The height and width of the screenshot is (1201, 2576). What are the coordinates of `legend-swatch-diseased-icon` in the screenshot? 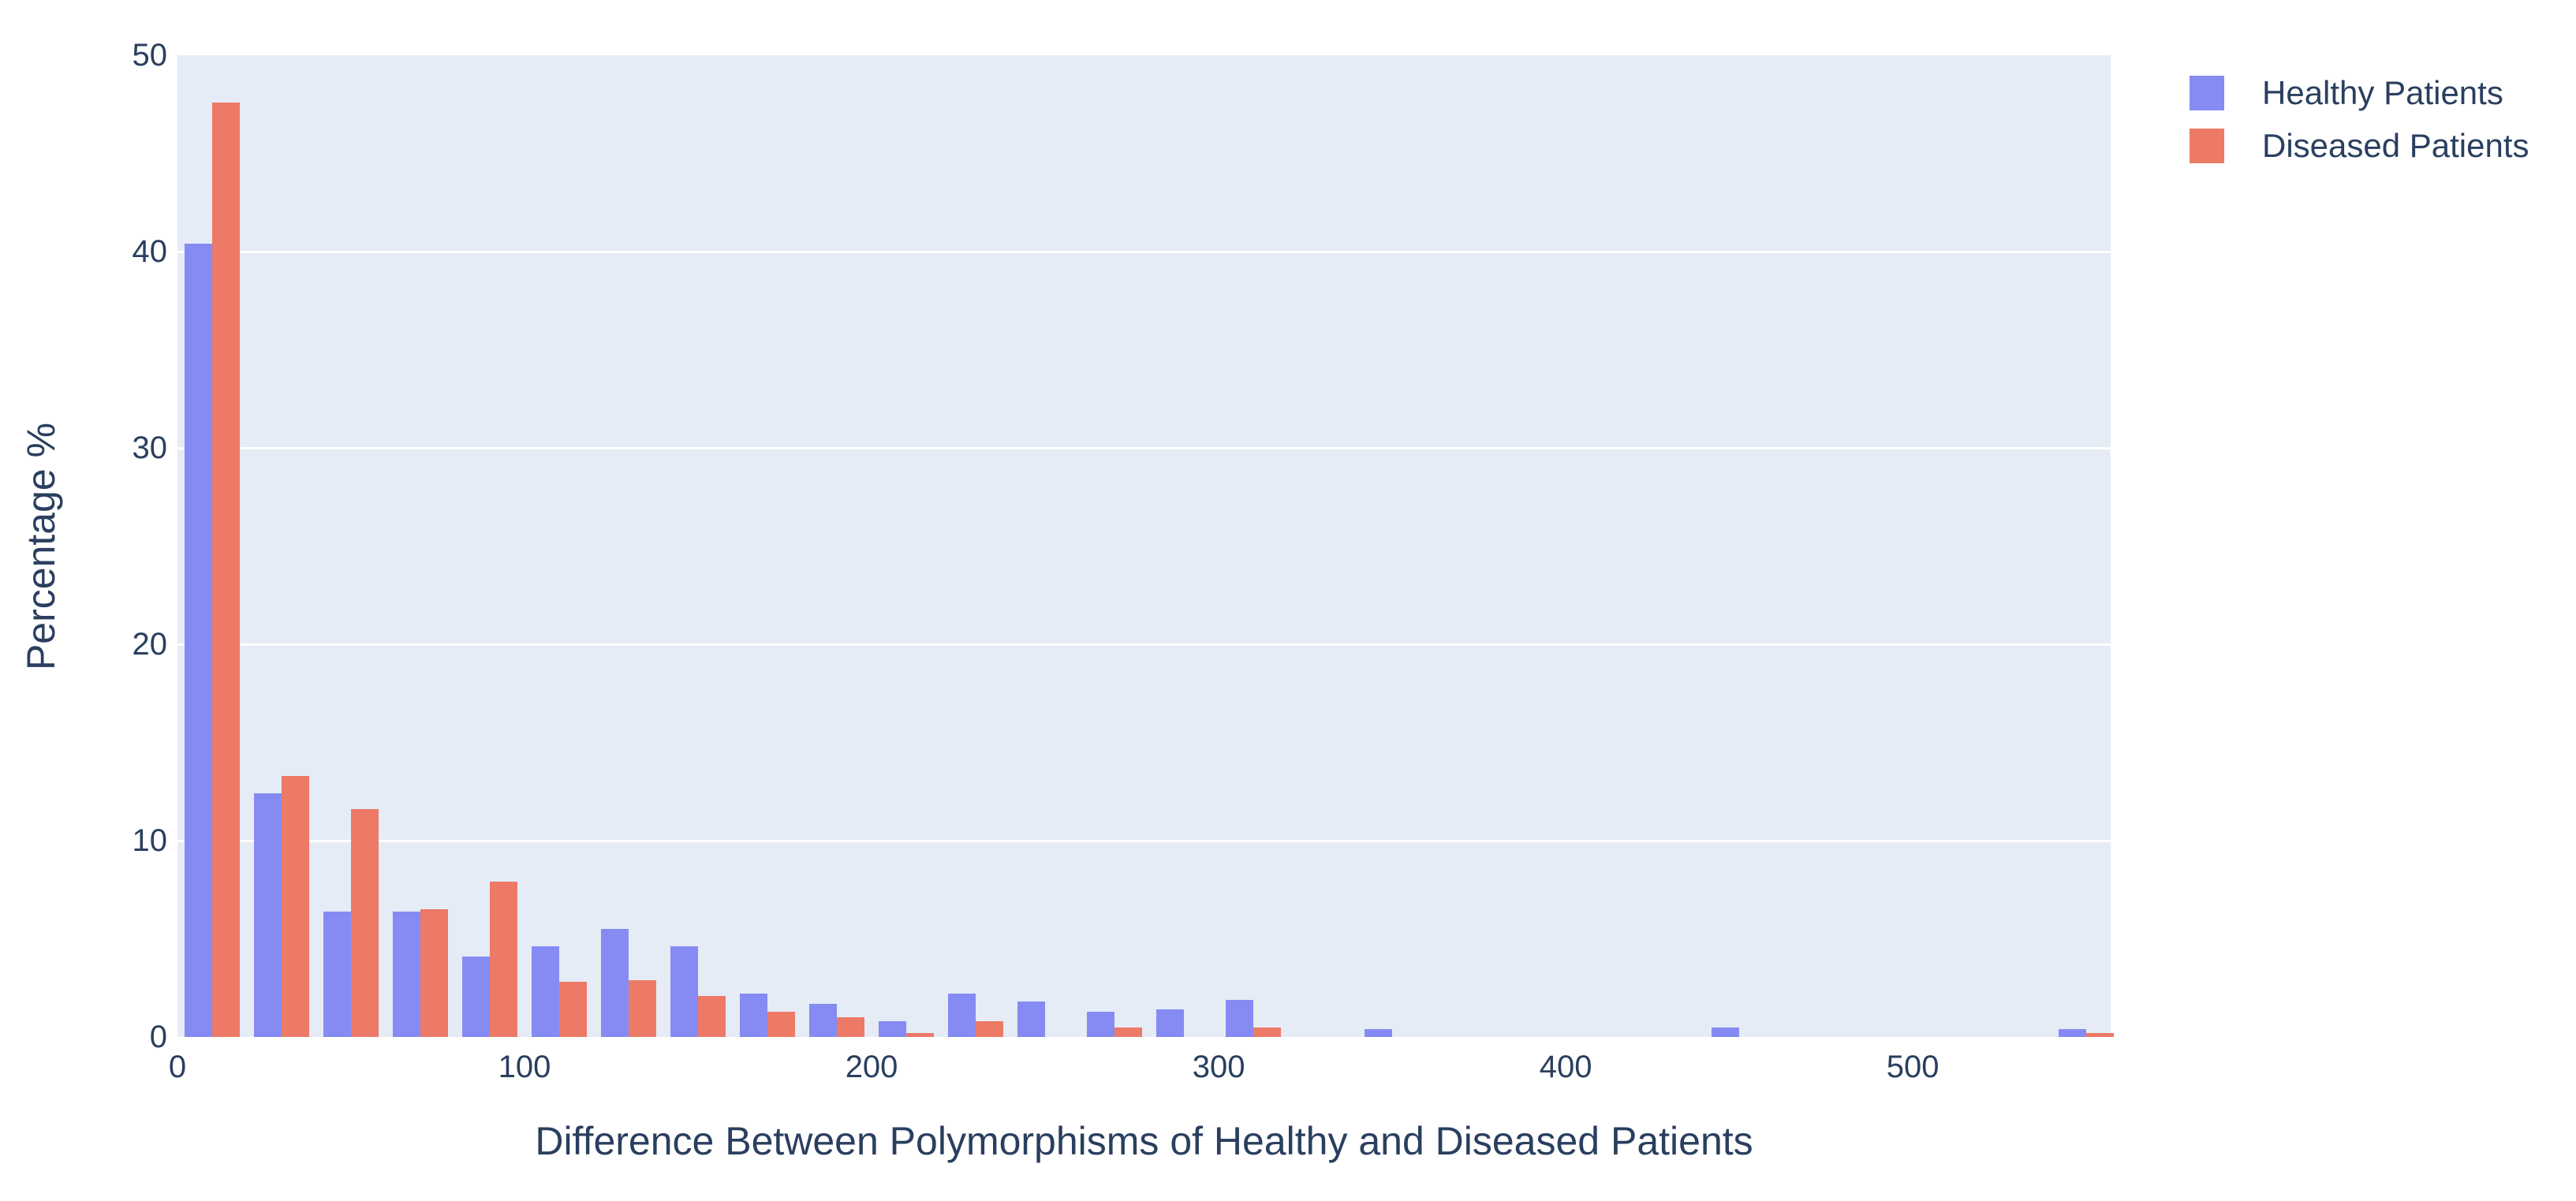 It's located at (2207, 146).